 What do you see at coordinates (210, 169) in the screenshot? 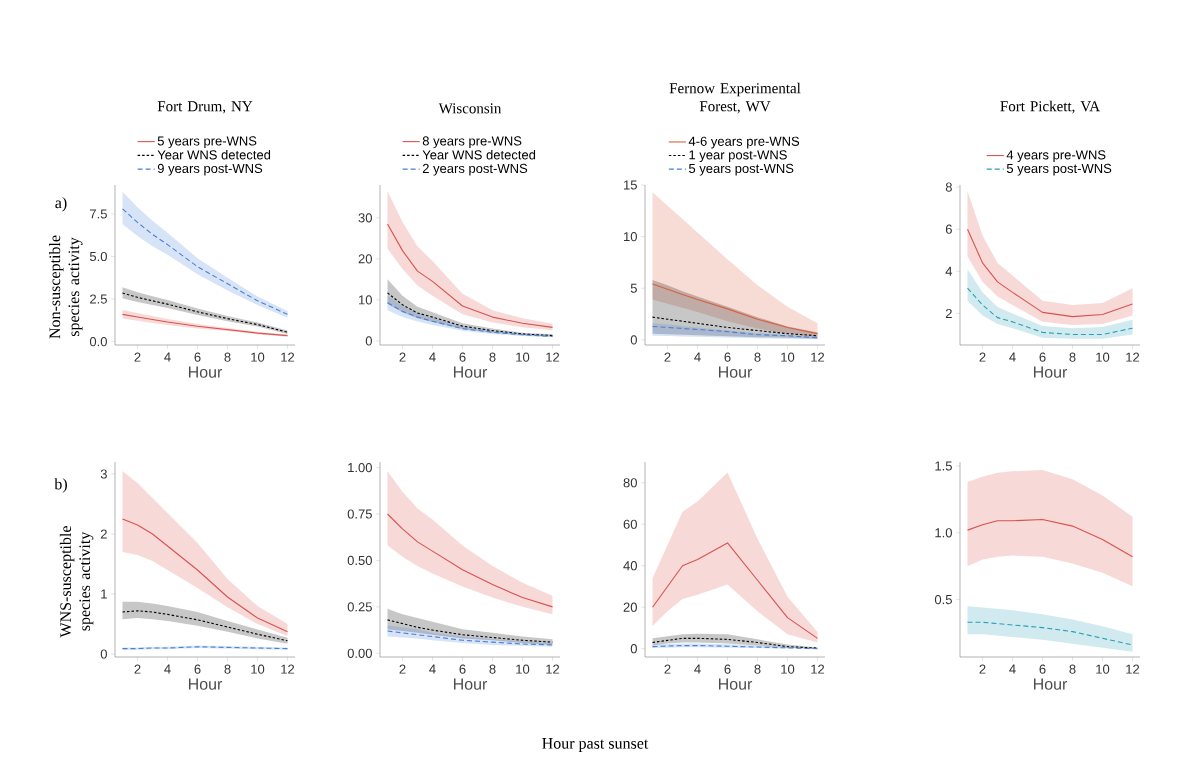
I see `legend-label: 9 years post-WNS` at bounding box center [210, 169].